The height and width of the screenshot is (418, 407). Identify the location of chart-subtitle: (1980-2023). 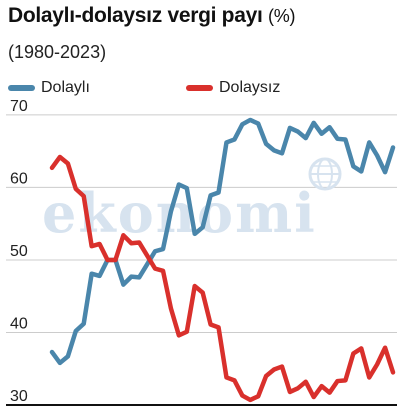
(57, 52).